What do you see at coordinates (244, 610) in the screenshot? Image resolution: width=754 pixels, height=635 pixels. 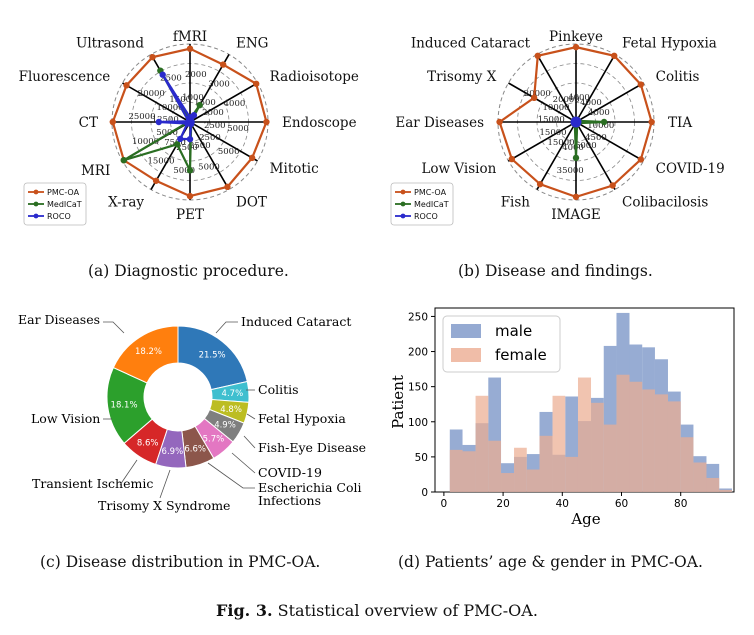 I see `figure-label: Fig. 3.` at bounding box center [244, 610].